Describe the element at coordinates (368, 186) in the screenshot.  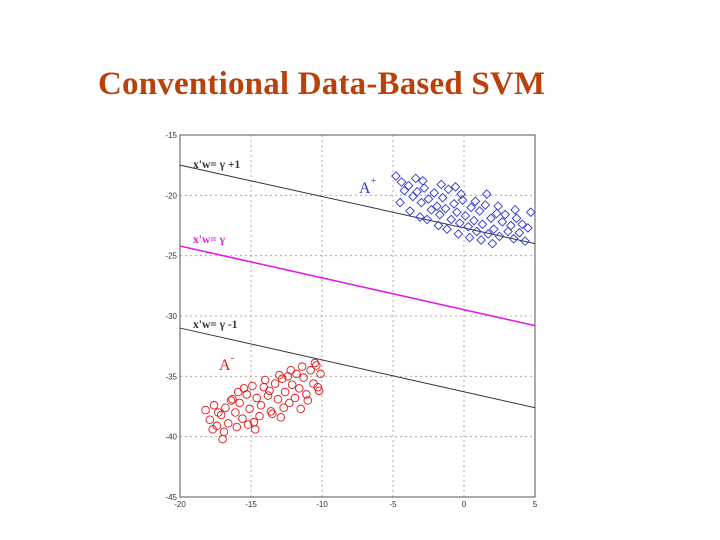
I see `set-label-a-plus: A+` at that location.